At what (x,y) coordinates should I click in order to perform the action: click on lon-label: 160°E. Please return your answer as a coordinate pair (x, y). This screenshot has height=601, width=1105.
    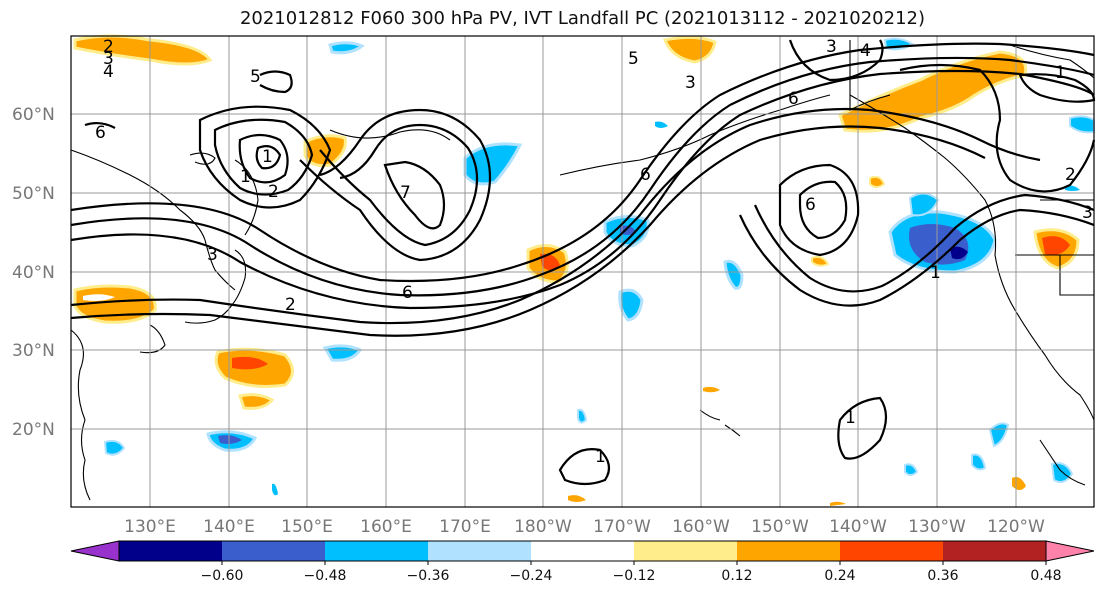
    Looking at the image, I should click on (386, 527).